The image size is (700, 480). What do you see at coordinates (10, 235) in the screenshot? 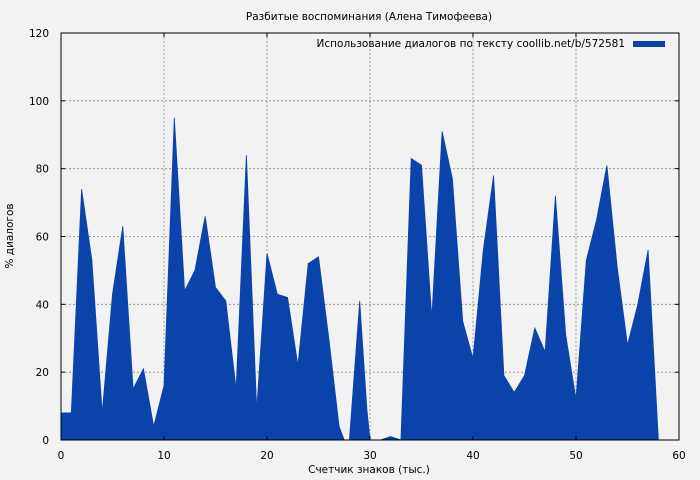
I see `y-axis-label: % диалогов` at bounding box center [10, 235].